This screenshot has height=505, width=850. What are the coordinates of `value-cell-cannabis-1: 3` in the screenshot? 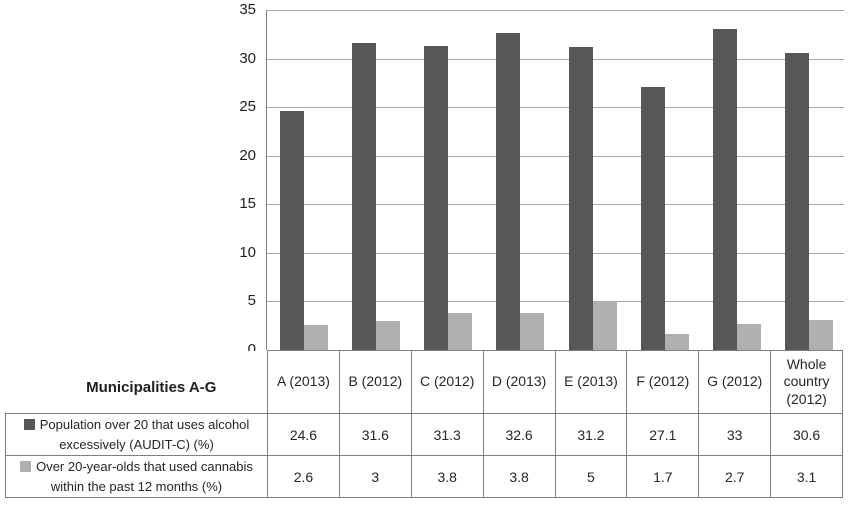 It's located at (375, 476).